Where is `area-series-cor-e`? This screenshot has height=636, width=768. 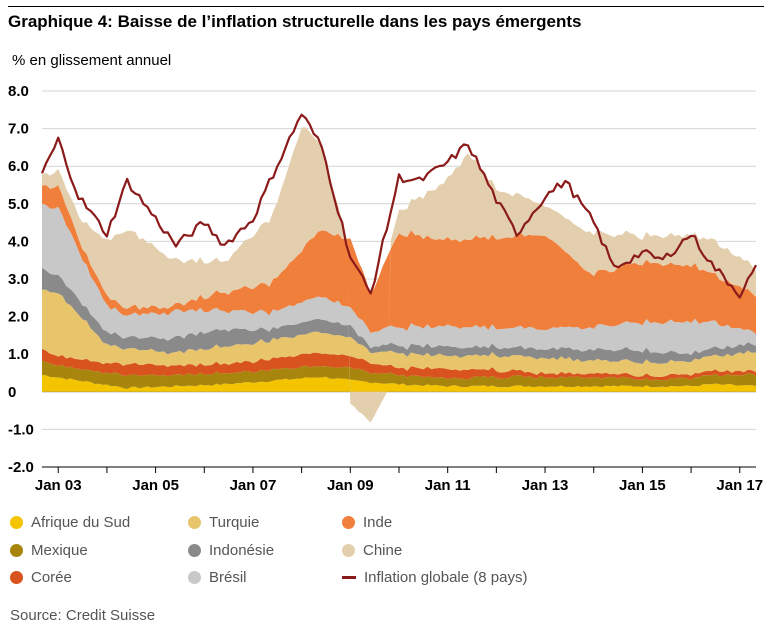 area-series-cor-e is located at coordinates (399, 364).